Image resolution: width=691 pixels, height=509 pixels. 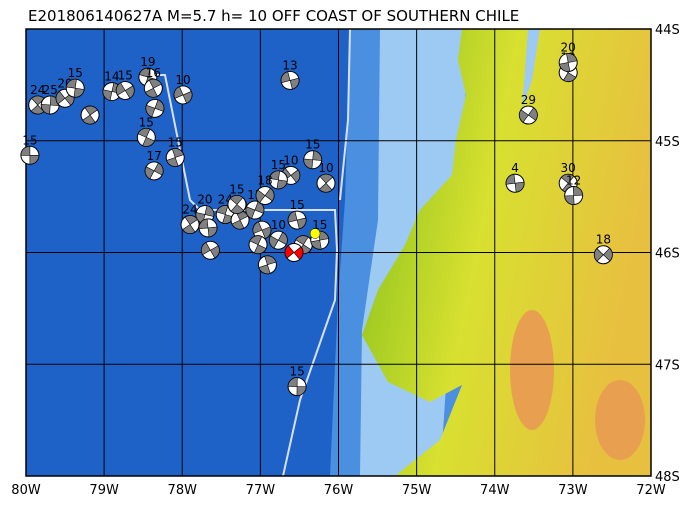 What do you see at coordinates (289, 65) in the screenshot?
I see `depth-label: 13` at bounding box center [289, 65].